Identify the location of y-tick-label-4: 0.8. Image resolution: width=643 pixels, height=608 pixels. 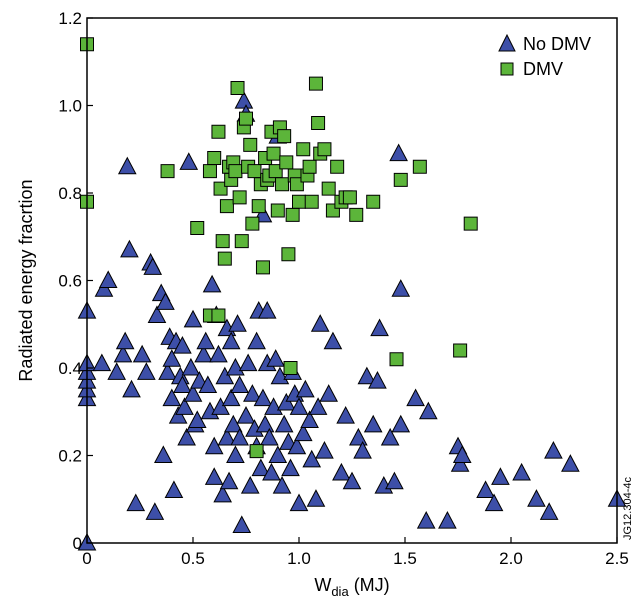
(70, 193).